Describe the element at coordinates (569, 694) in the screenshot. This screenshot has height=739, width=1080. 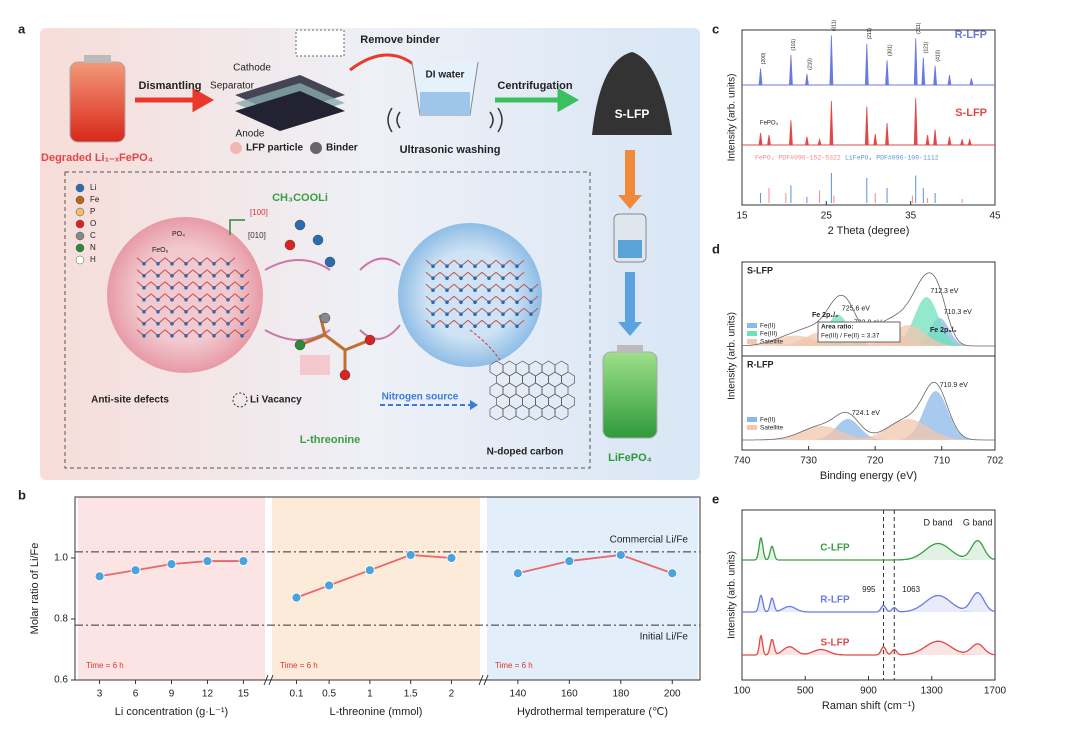
I see `x-tick-label: 160` at that location.